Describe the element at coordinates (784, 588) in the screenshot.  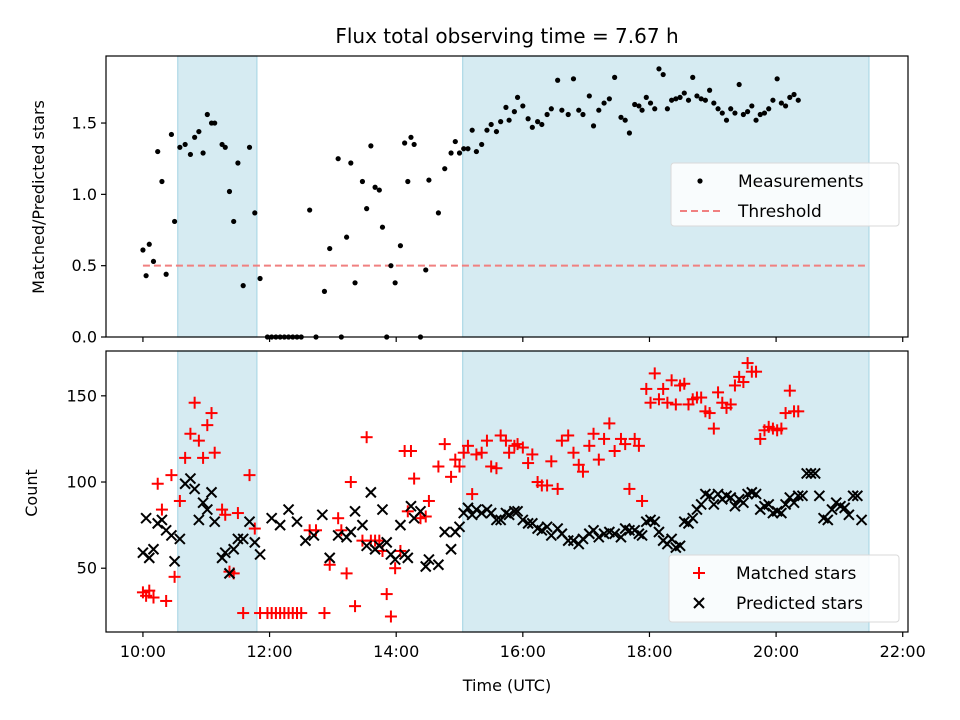
I see `bottom-legend-box` at that location.